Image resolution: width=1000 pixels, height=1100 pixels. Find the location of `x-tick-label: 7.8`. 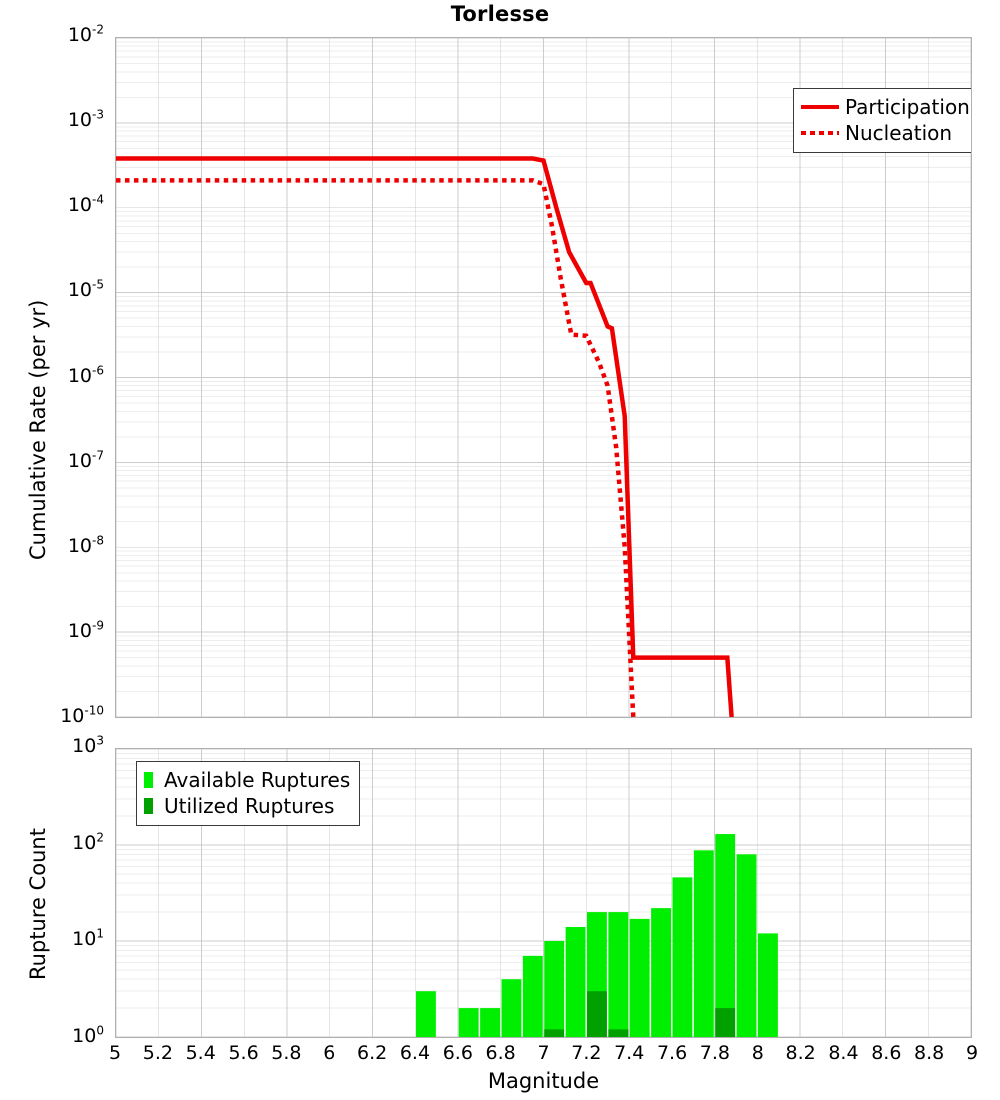

x-tick-label: 7.8 is located at coordinates (714, 1053).